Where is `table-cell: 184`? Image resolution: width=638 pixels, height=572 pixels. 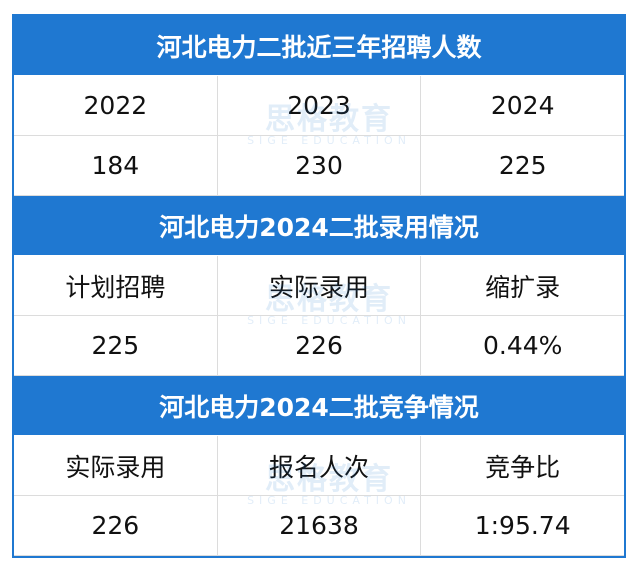 table-cell: 184 is located at coordinates (116, 165).